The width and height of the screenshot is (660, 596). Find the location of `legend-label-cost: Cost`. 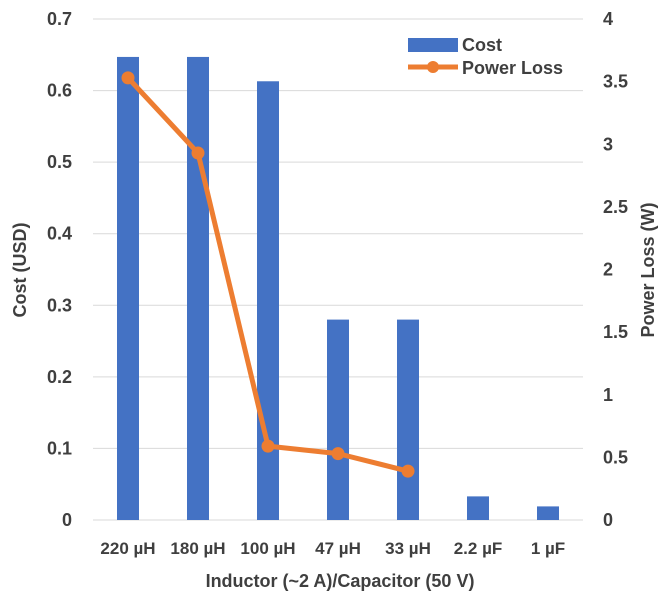

legend-label-cost: Cost is located at coordinates (482, 45).